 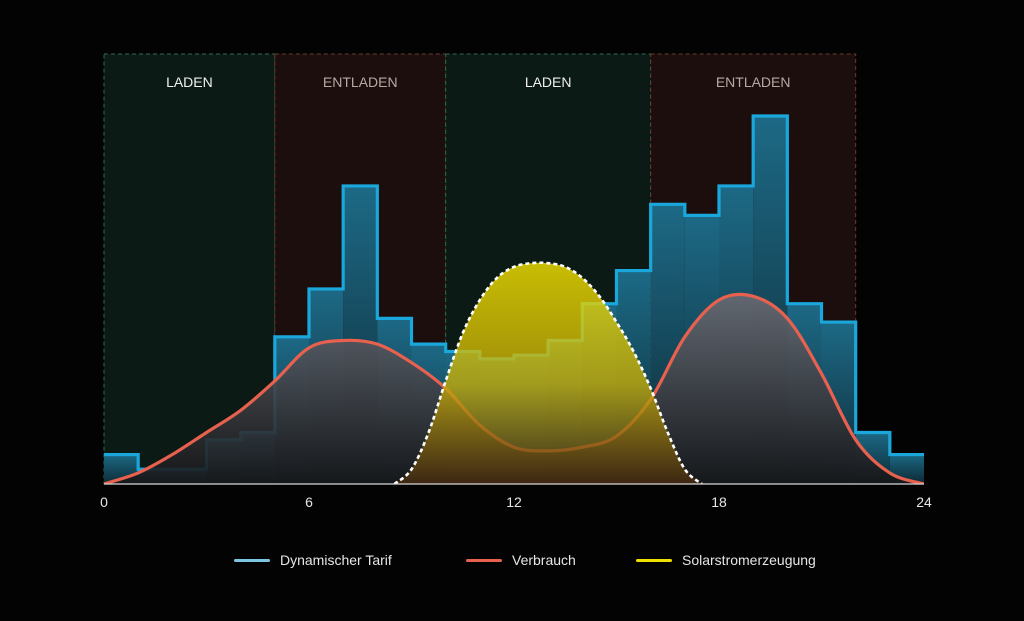 I want to click on legend-swatch-solar, so click(x=654, y=560).